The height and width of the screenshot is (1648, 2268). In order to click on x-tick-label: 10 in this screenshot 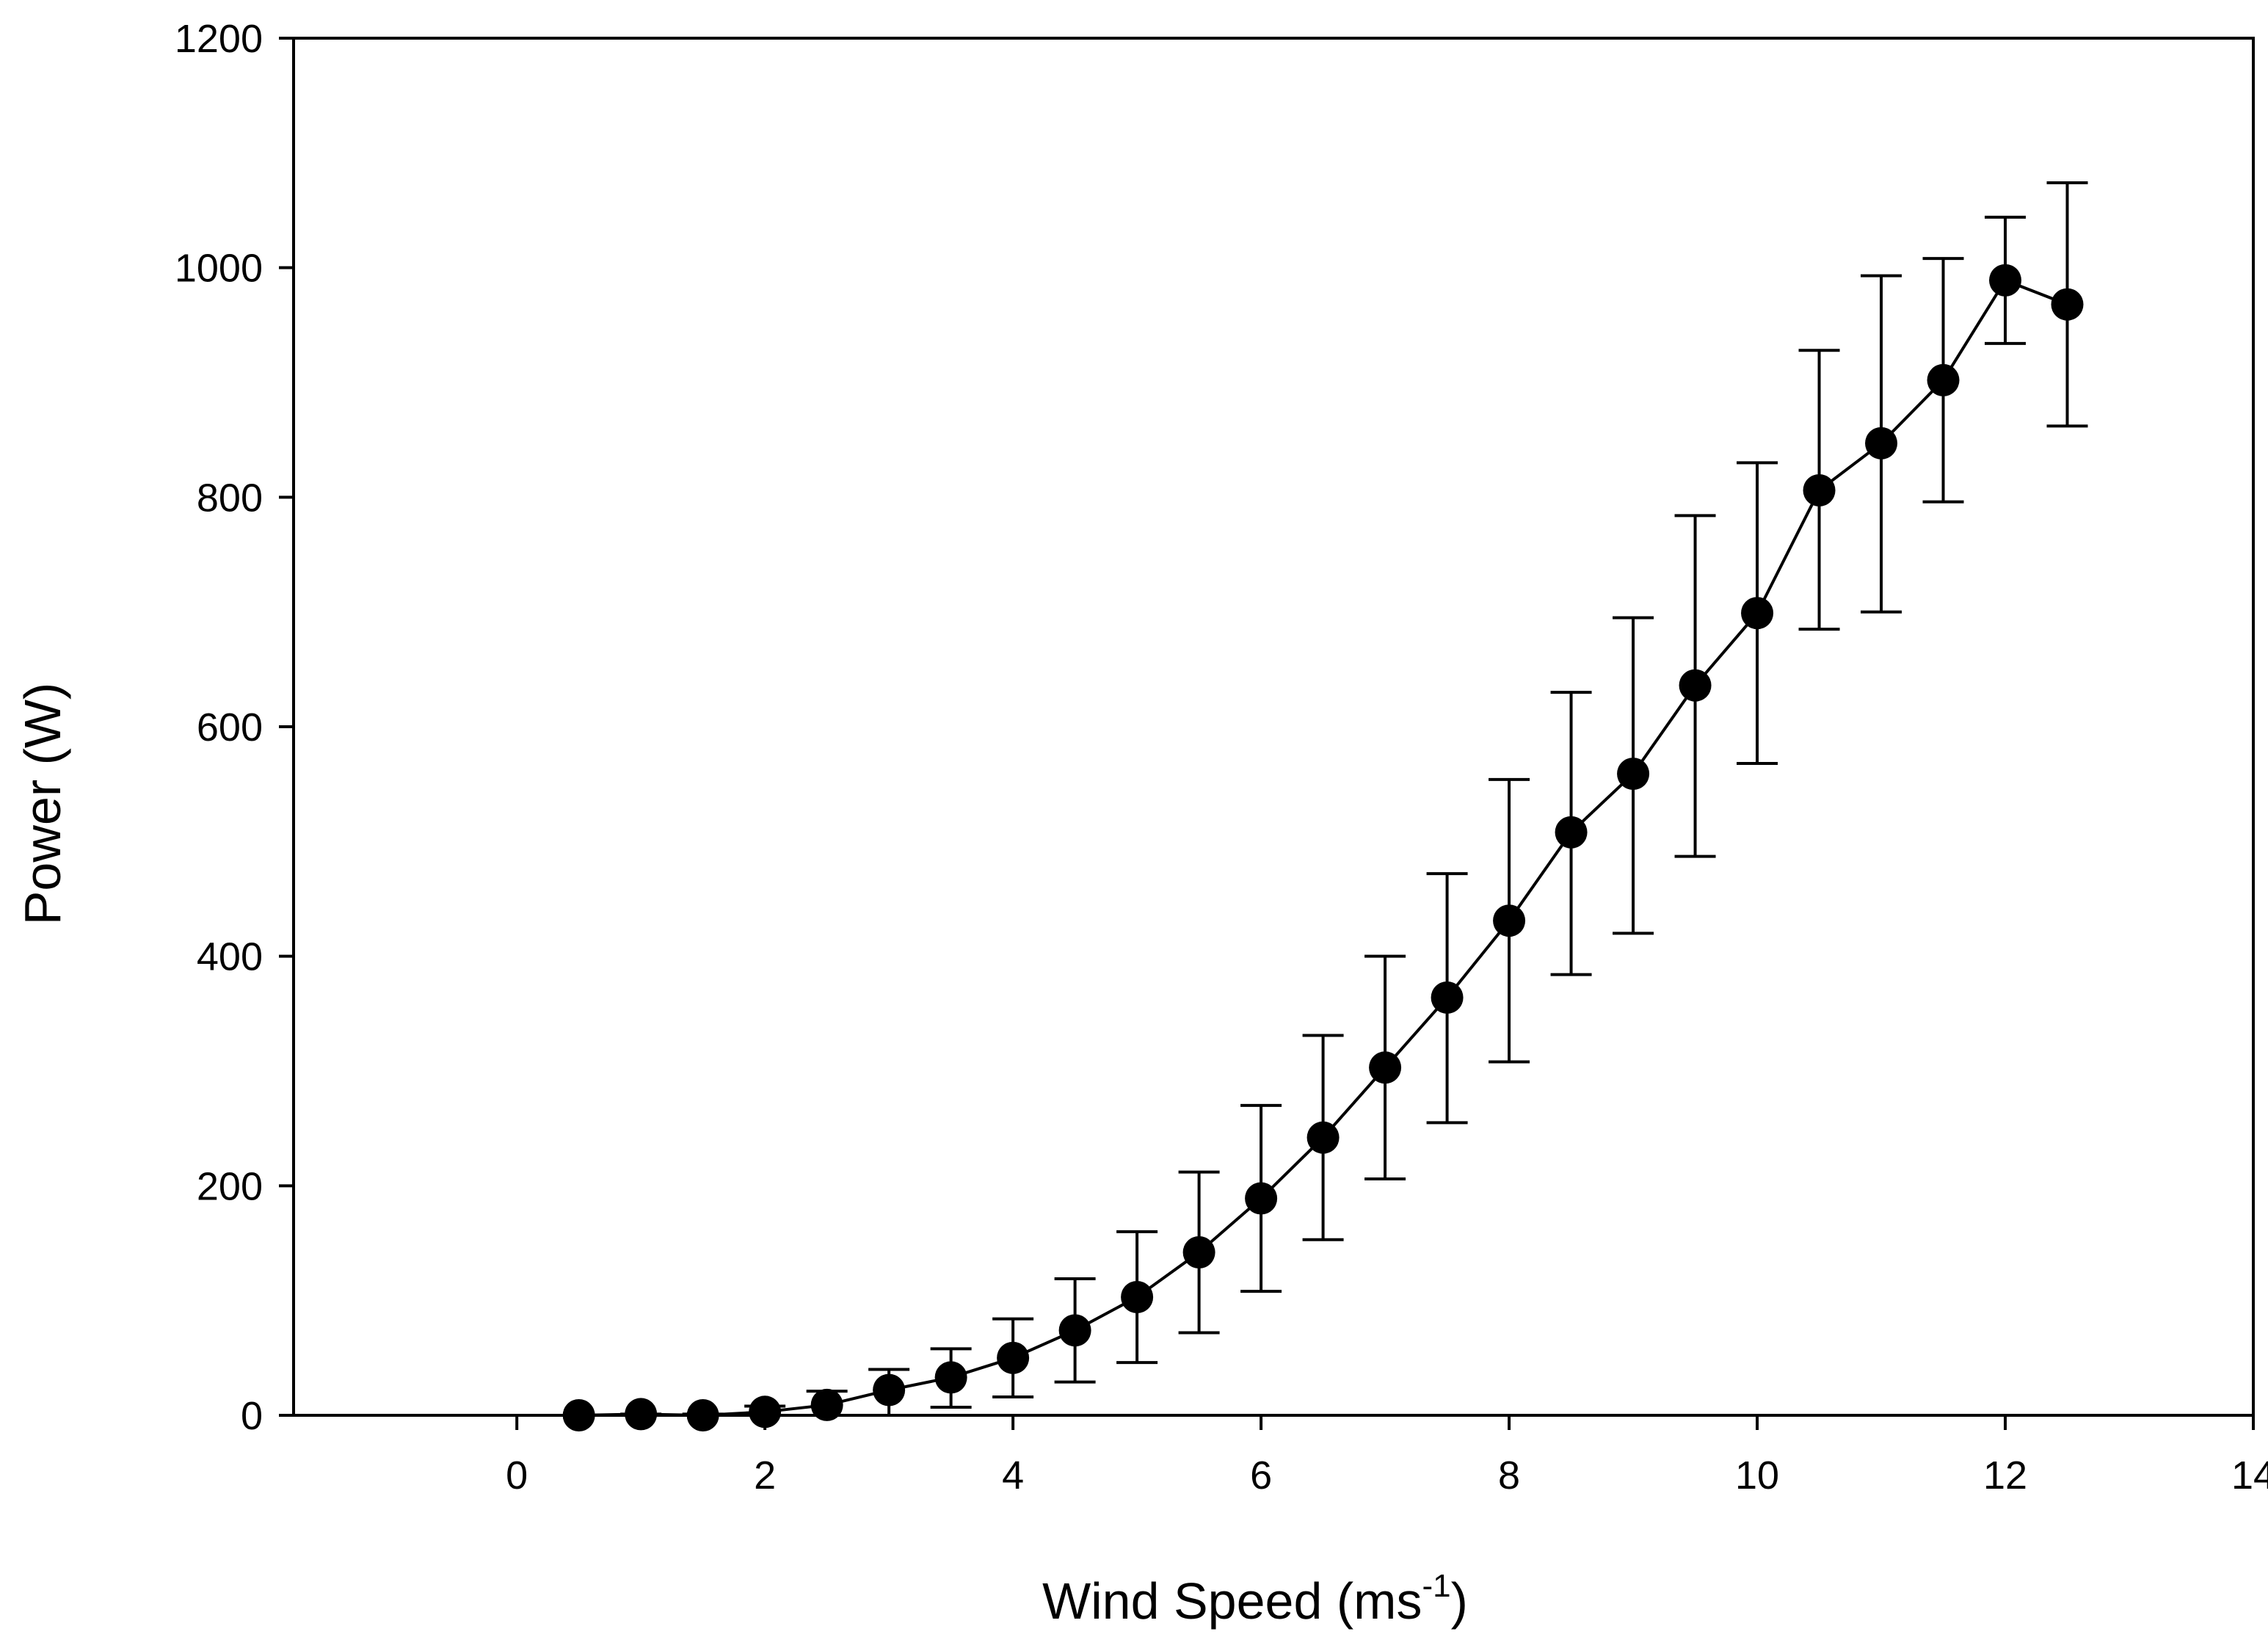, I will do `click(1757, 1475)`.